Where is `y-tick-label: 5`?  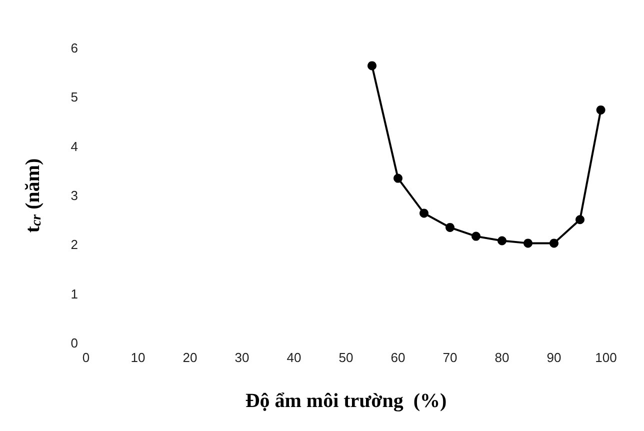
y-tick-label: 5 is located at coordinates (74, 97).